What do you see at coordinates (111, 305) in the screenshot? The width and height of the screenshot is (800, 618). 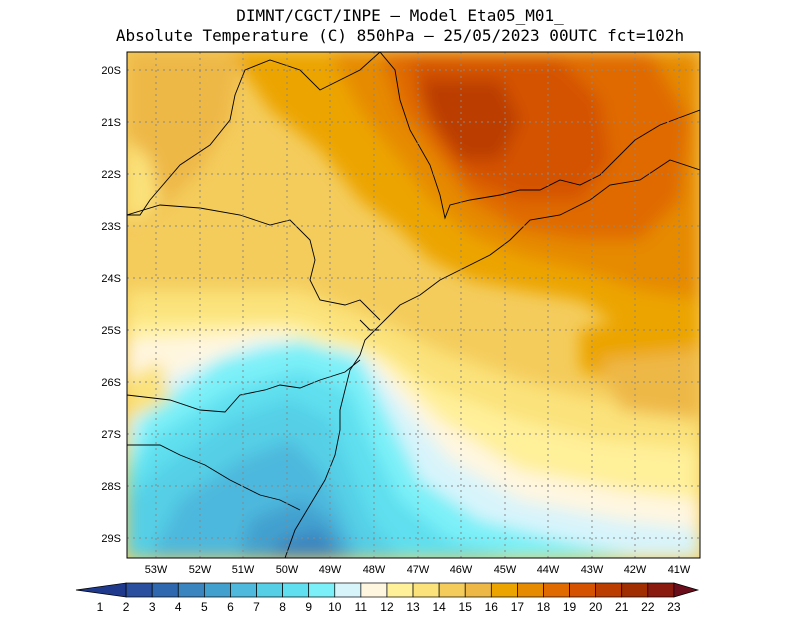 I see `lat-labels: 20S 21S 22S 23S 24S 25S 26S 27S 28S 29S` at bounding box center [111, 305].